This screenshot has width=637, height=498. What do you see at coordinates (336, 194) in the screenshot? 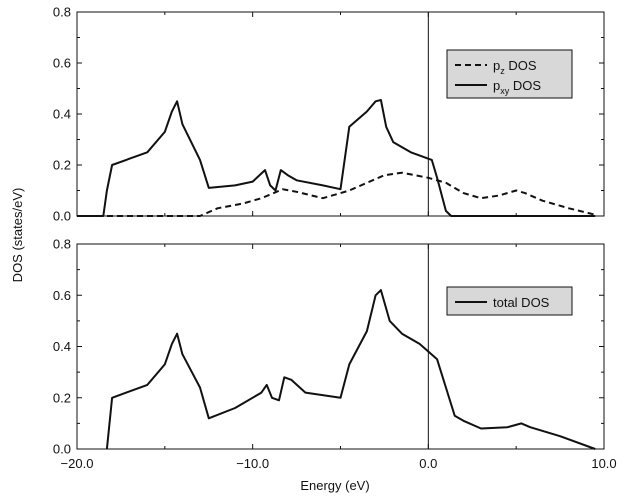
I see `series-line-pz-dos` at bounding box center [336, 194].